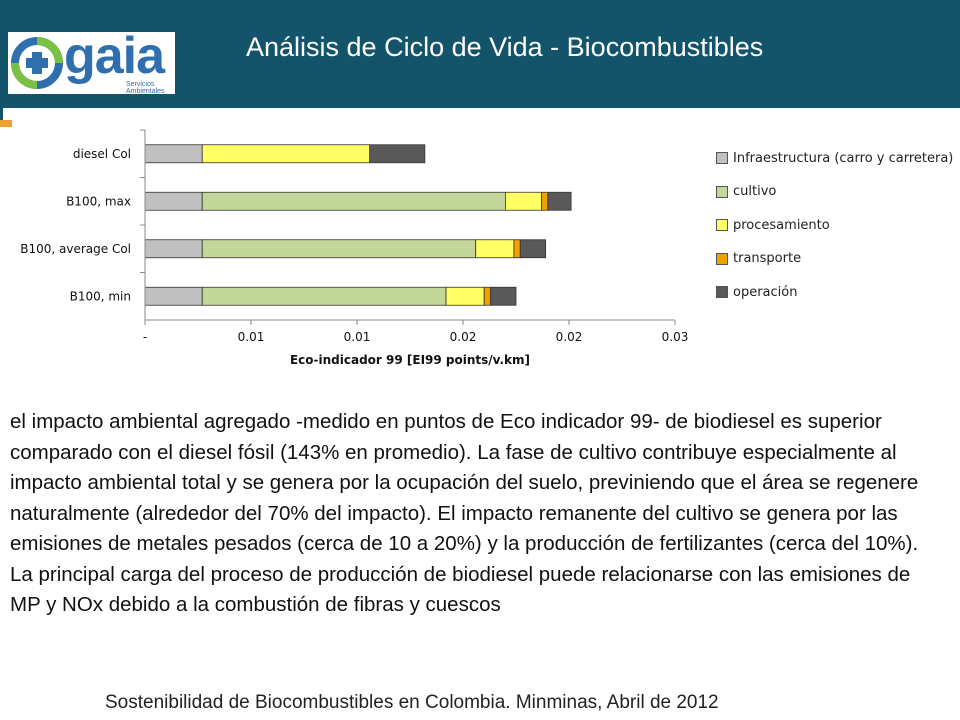 This screenshot has width=960, height=720. I want to click on y-tick-label: B100, average Col, so click(75, 249).